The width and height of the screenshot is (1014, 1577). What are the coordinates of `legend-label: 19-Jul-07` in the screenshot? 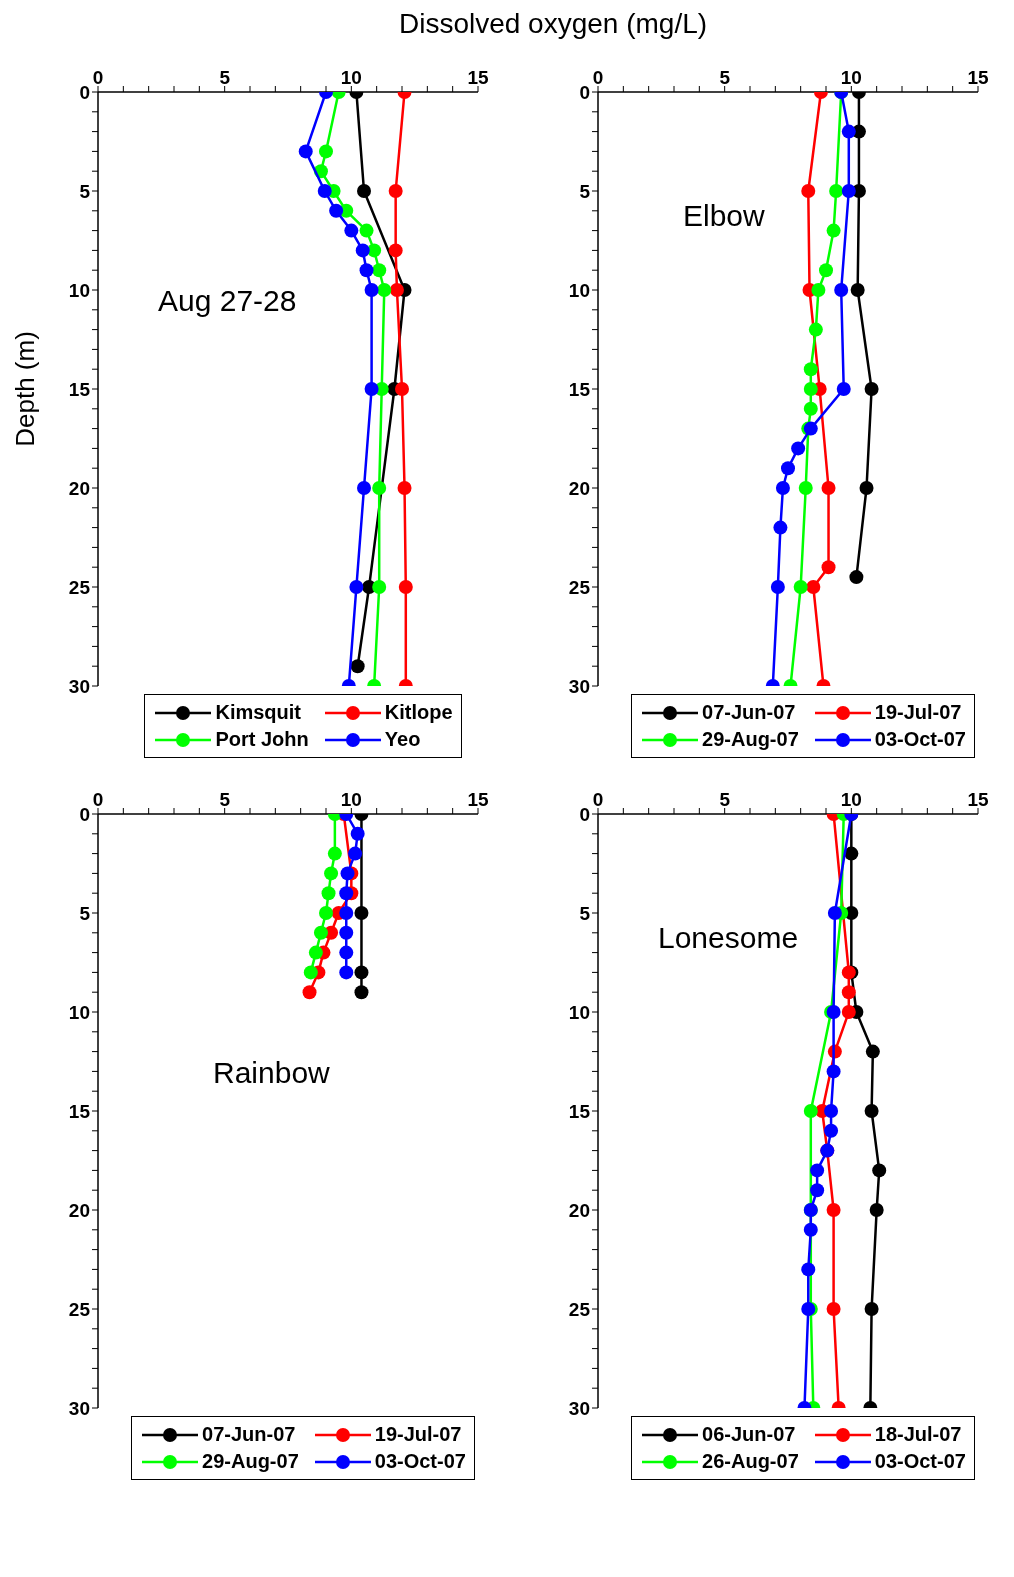 It's located at (418, 1434).